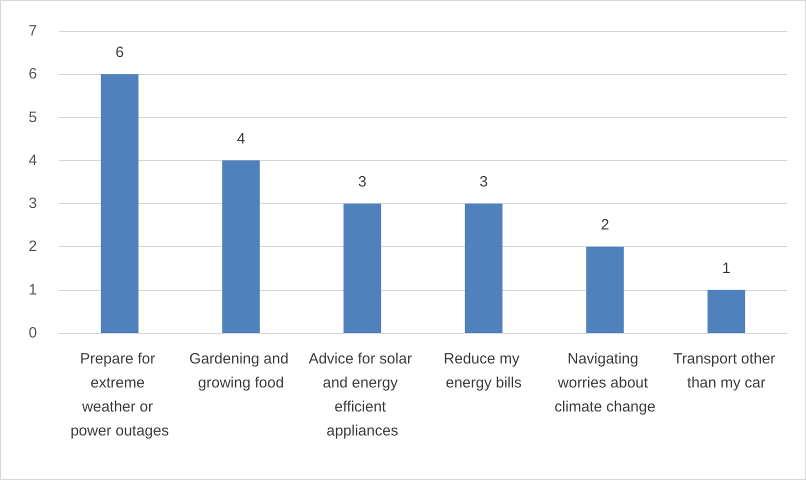 The width and height of the screenshot is (806, 480). What do you see at coordinates (726, 268) in the screenshot?
I see `data-label: 1` at bounding box center [726, 268].